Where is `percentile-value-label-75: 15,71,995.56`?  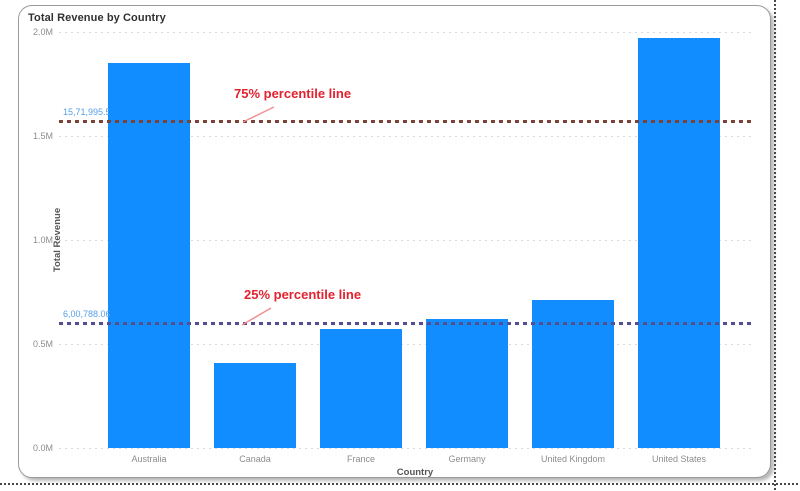 percentile-value-label-75: 15,71,995.56 is located at coordinates (86, 112).